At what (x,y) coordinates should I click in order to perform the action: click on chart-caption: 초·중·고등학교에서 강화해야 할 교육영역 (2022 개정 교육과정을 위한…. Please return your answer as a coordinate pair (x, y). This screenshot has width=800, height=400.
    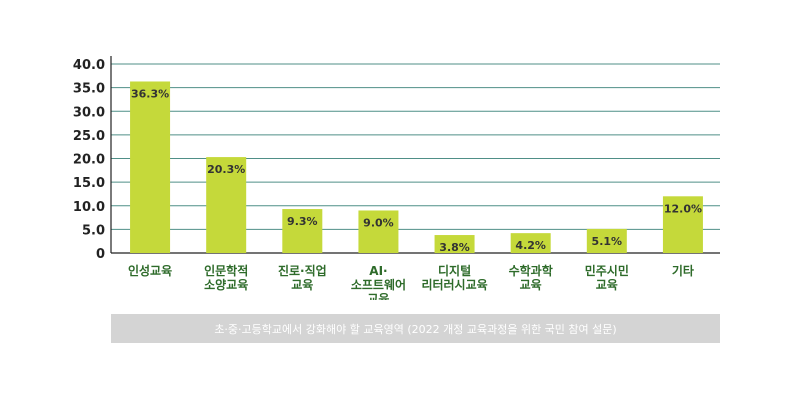
    Looking at the image, I should click on (415, 329).